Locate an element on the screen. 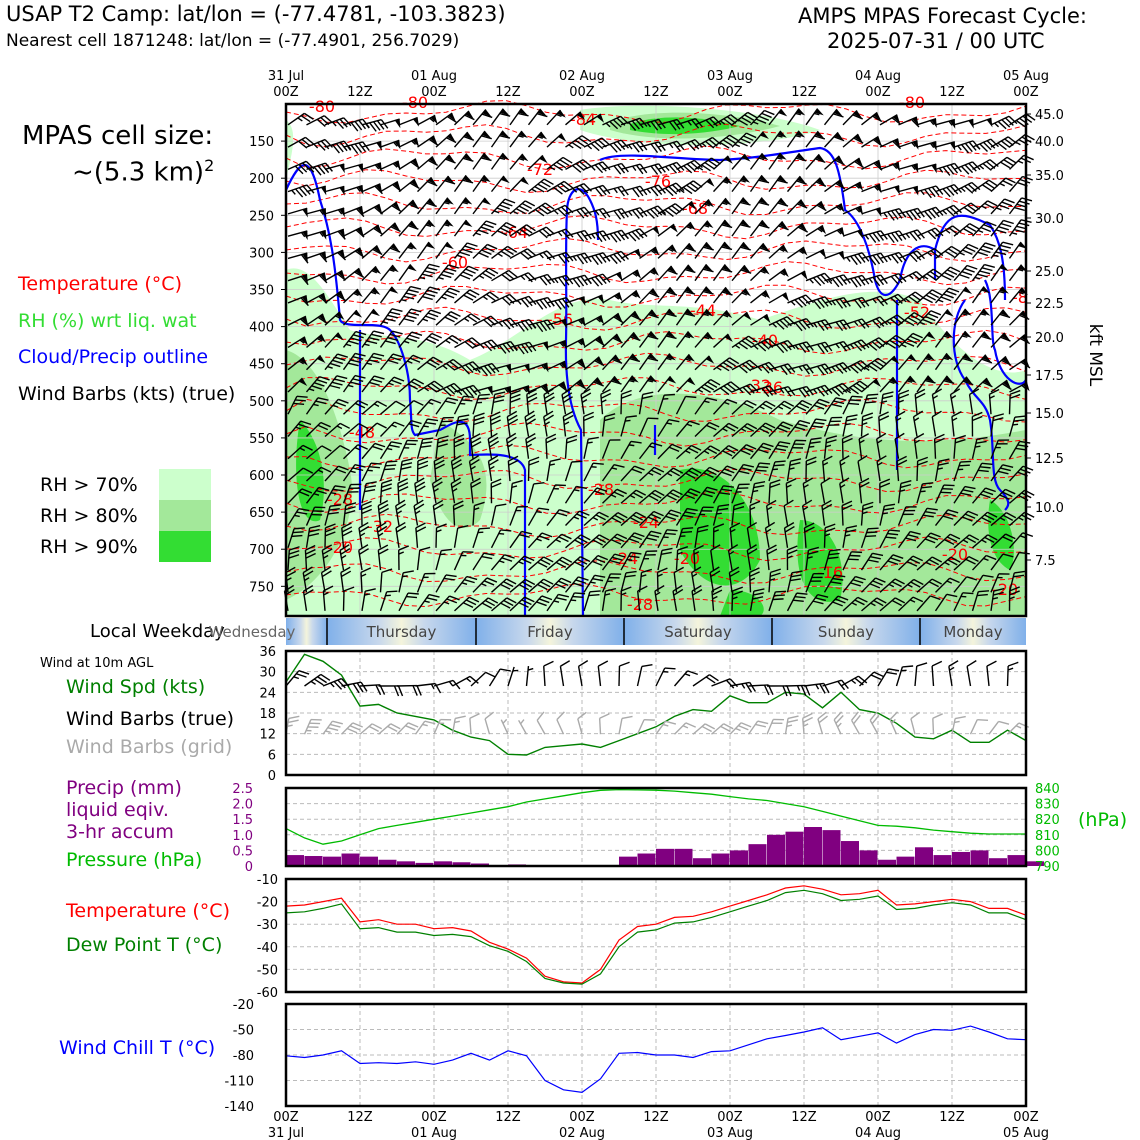 Image resolution: width=1140 pixels, height=1140 pixels. bottom-time-hour: 12Z is located at coordinates (508, 1117).